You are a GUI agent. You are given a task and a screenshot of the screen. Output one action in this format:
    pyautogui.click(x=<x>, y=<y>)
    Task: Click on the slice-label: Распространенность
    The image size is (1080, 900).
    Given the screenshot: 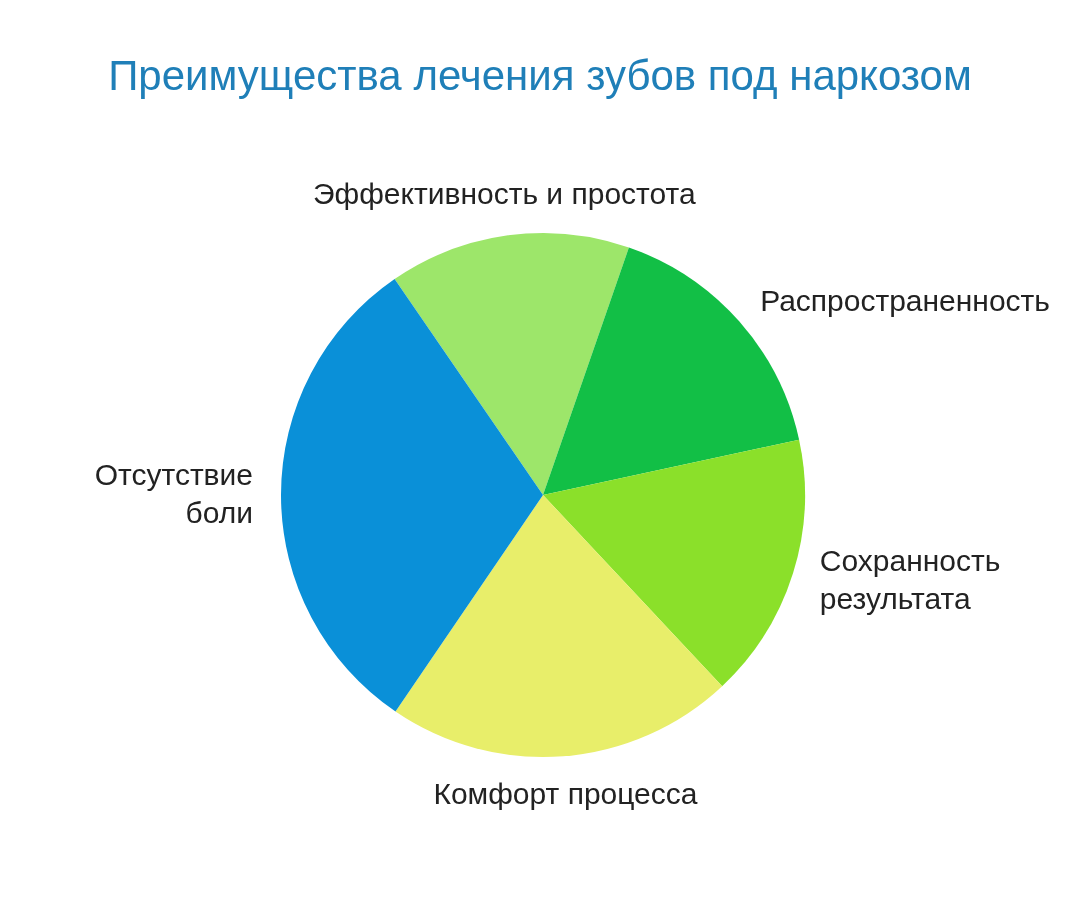 What is the action you would take?
    pyautogui.click(x=905, y=301)
    